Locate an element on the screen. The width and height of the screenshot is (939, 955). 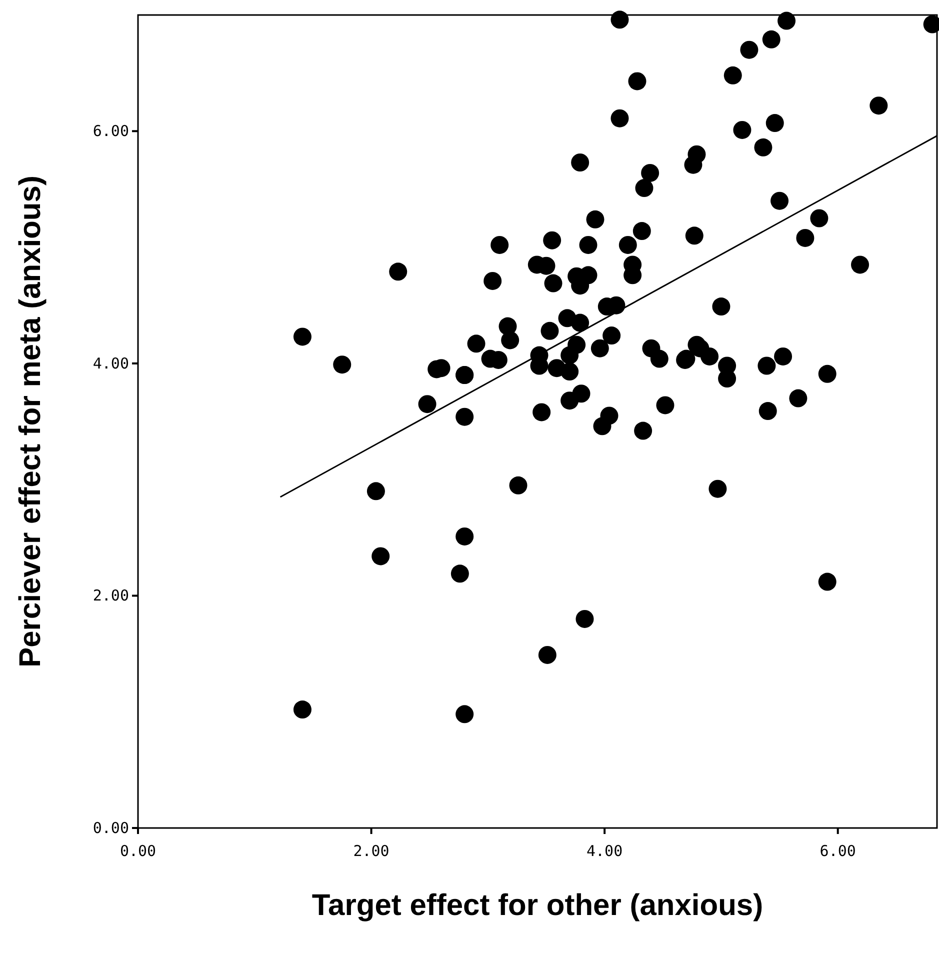
y-axis-title: Perciever effect for meta (anxious) is located at coordinates (30, 422).